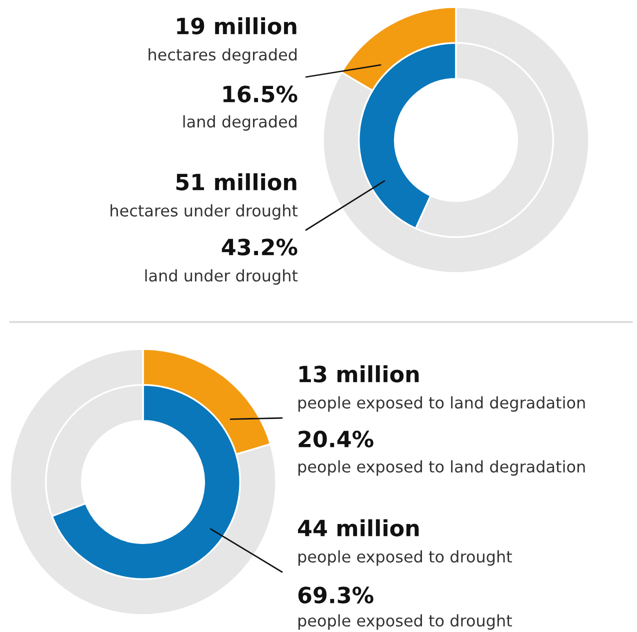  What do you see at coordinates (222, 56) in the screenshot?
I see `text: hectares degraded` at bounding box center [222, 56].